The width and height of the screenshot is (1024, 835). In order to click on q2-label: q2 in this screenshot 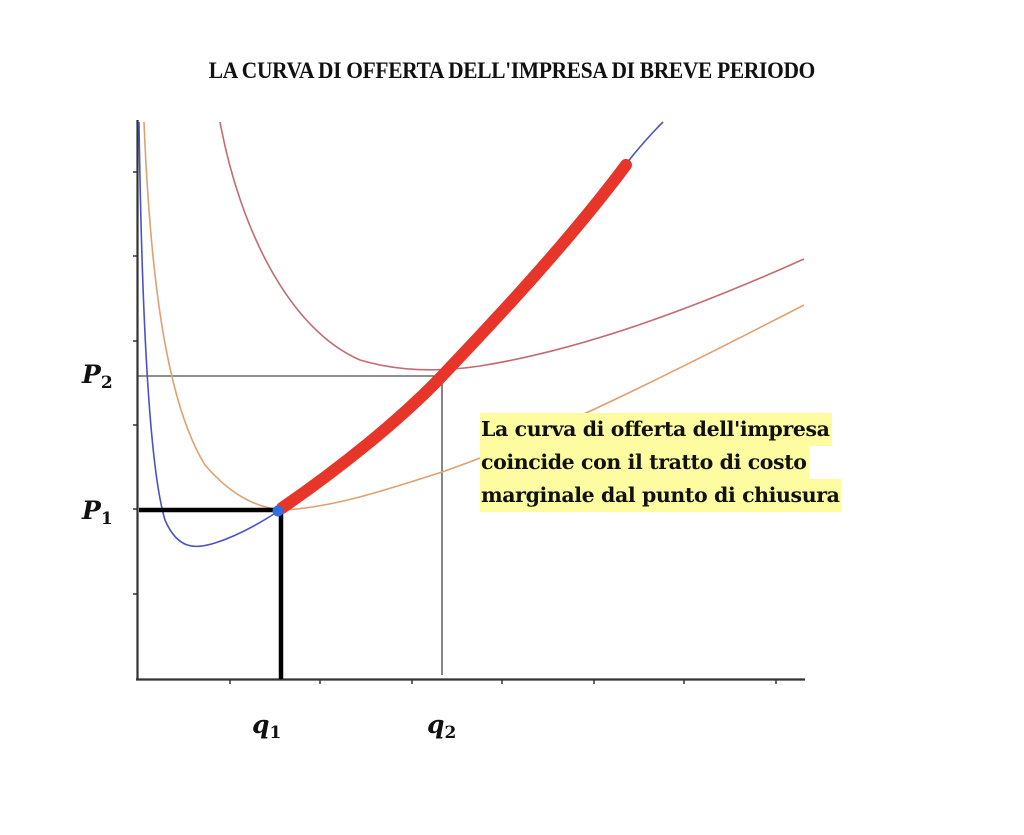, I will do `click(442, 726)`.